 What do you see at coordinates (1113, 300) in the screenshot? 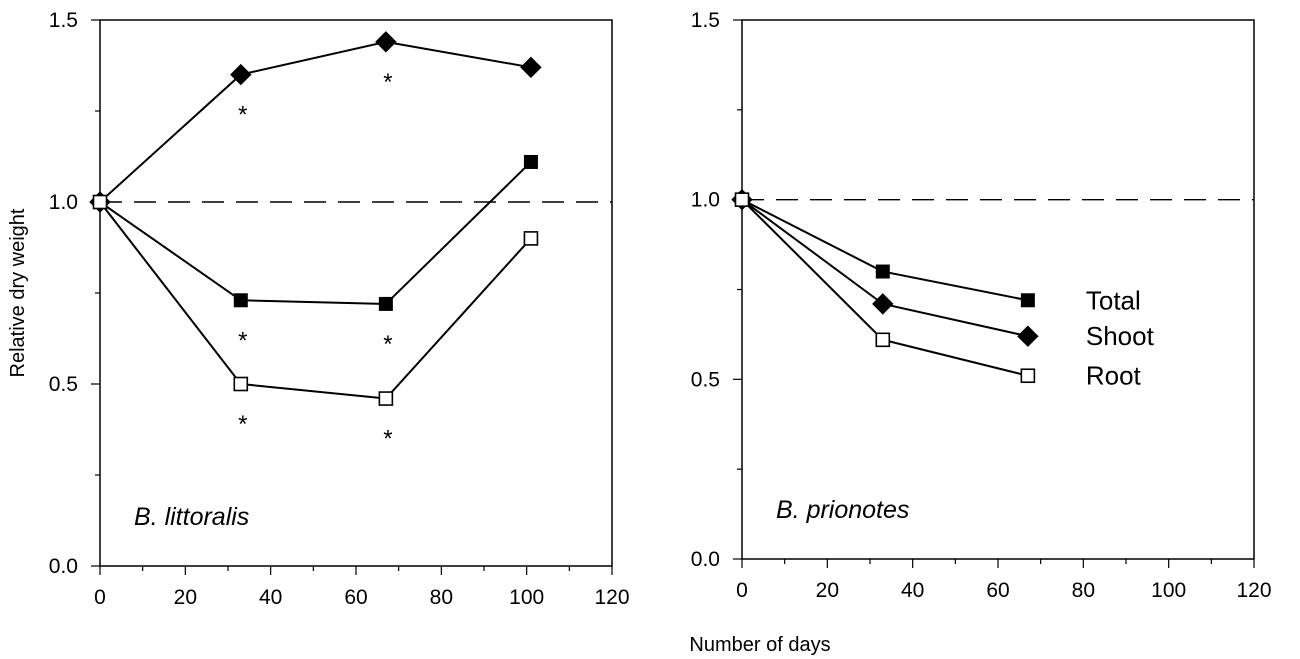
I see `legend-entry-total: Total` at bounding box center [1113, 300].